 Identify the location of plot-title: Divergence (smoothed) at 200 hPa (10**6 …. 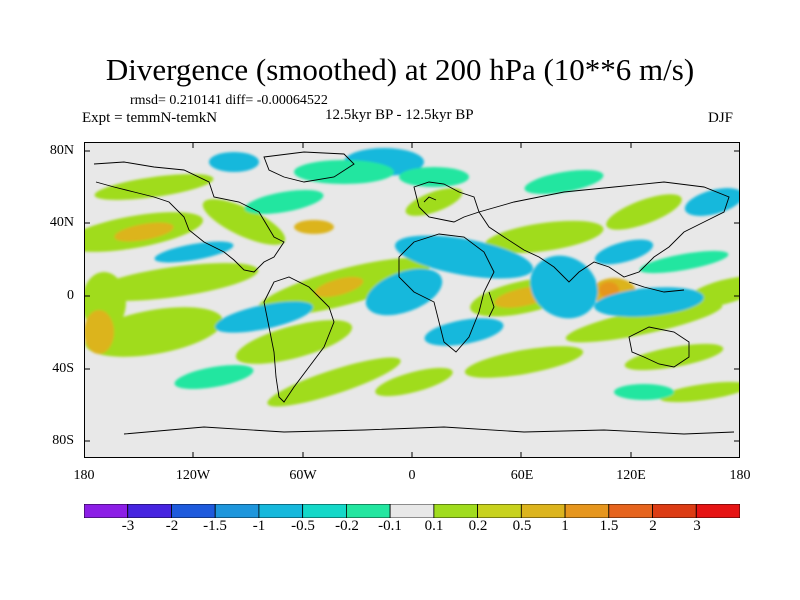
(400, 69).